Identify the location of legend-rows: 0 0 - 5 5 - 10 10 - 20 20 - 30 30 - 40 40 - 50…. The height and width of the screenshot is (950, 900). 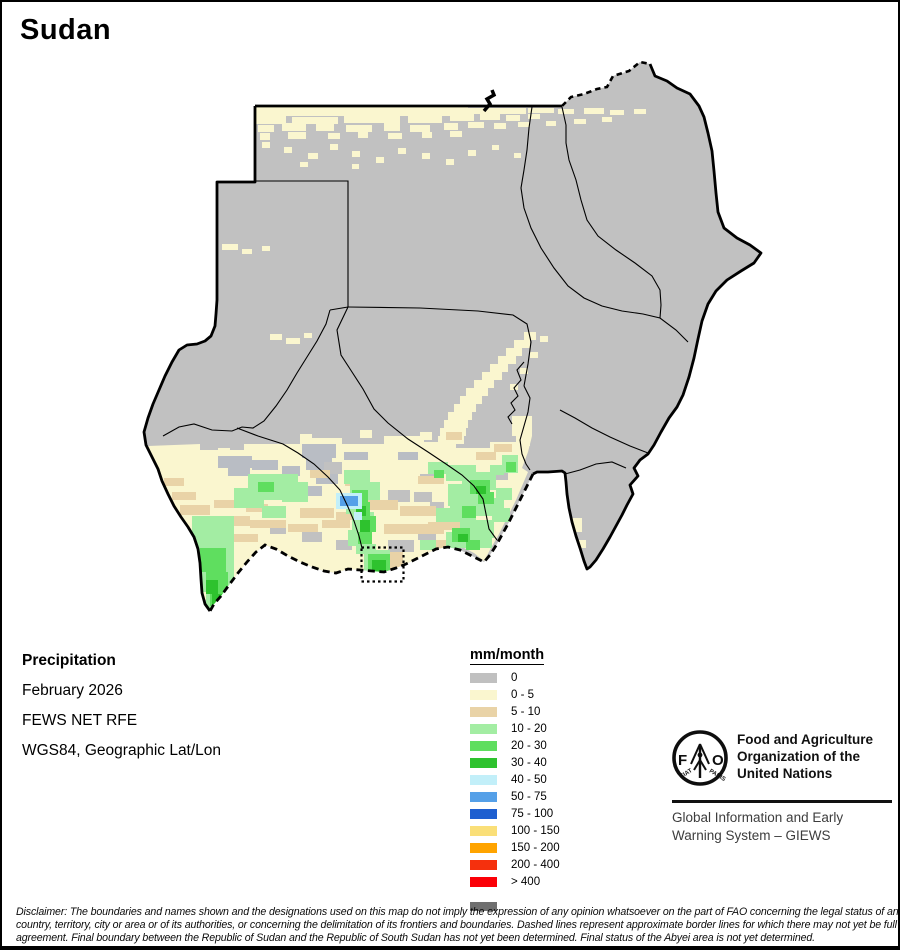
(515, 780).